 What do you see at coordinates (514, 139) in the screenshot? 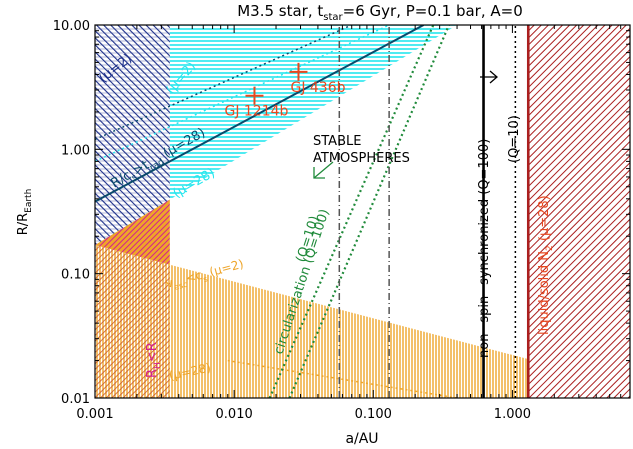
I see `annotation-spin-q10: (Q=10)` at bounding box center [514, 139].